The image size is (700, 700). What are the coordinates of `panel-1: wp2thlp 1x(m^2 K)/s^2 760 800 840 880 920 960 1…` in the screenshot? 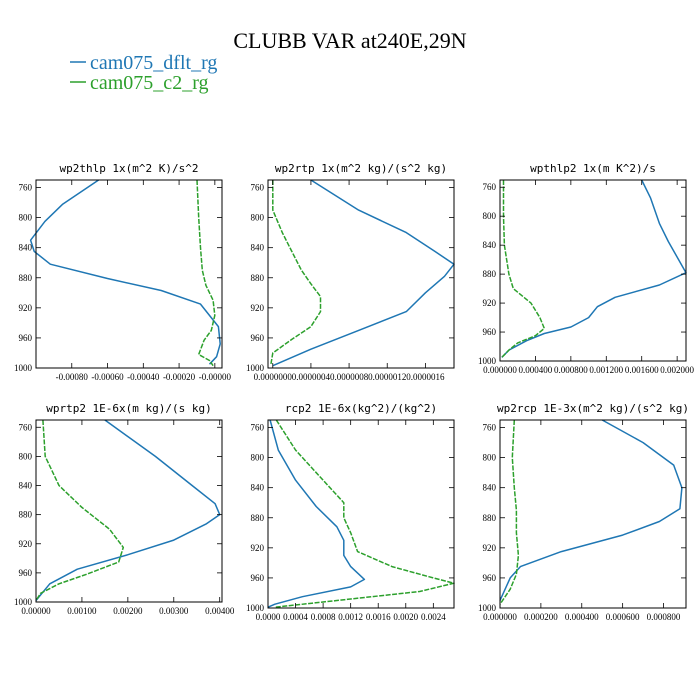 It's located at (122, 272).